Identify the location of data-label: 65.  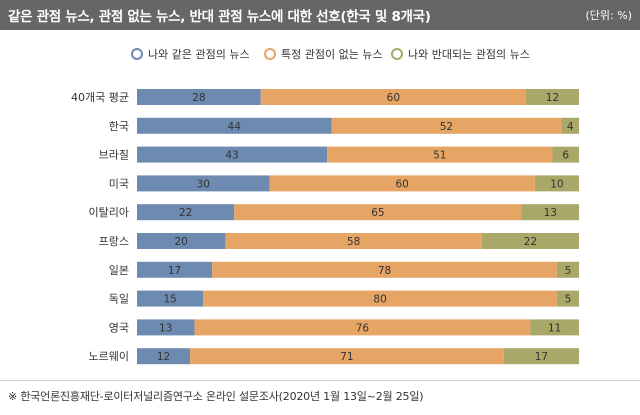
(377, 213).